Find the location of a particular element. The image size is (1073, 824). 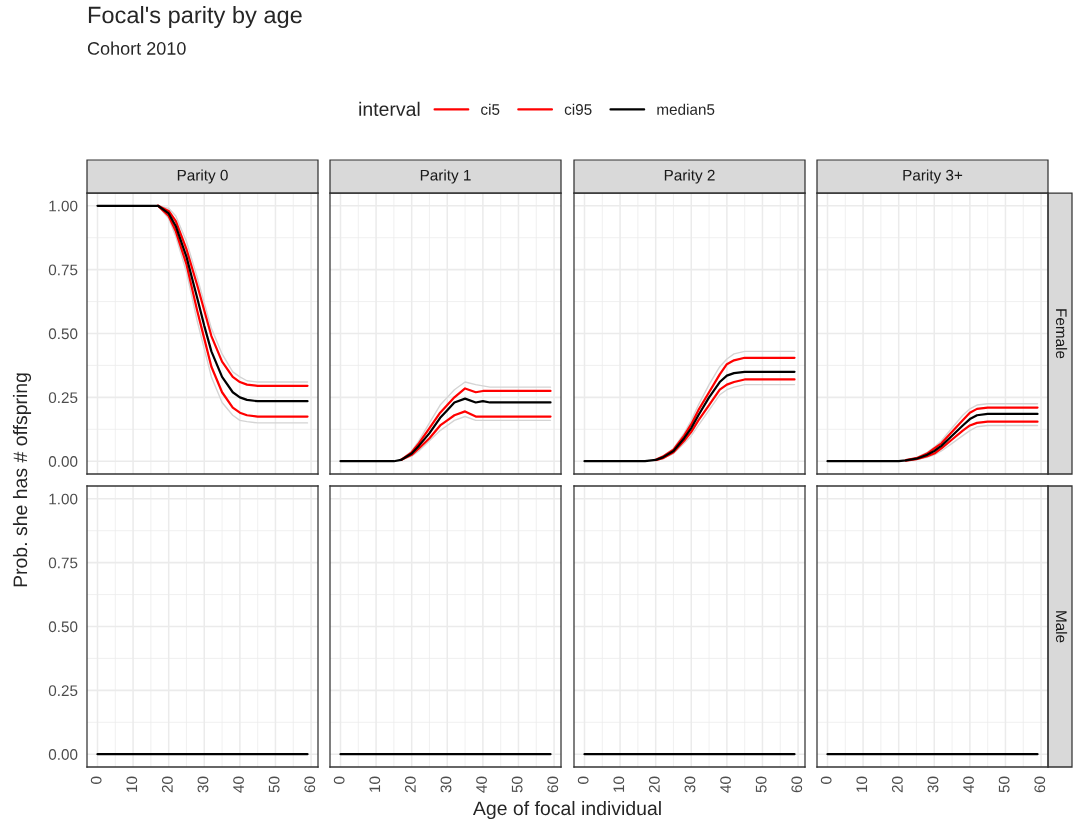

chart-title: Focal's parity by age is located at coordinates (195, 17).